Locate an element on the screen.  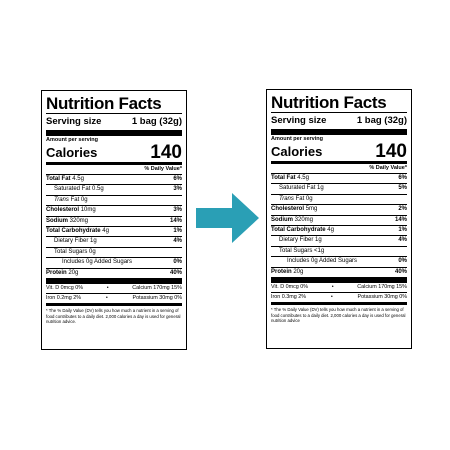
nutrient-row: Cholesterol 5mg 2% is located at coordinates (339, 209).